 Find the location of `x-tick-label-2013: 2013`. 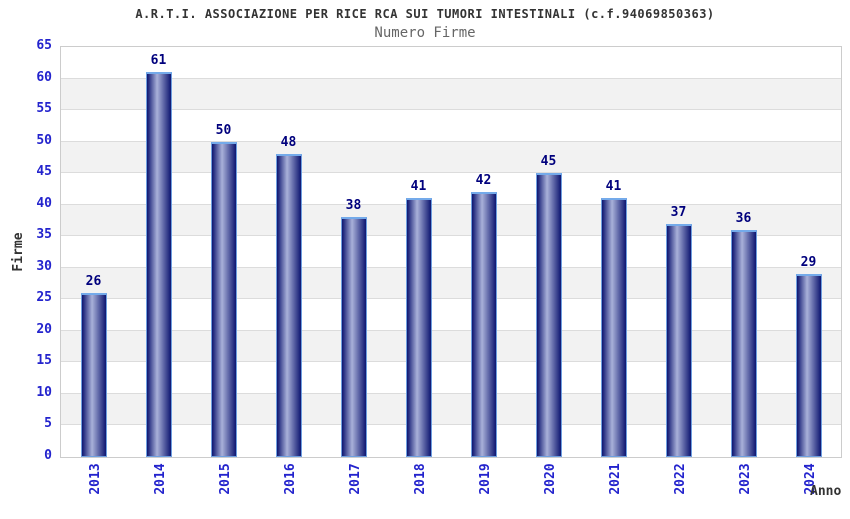

x-tick-label-2013: 2013 is located at coordinates (95, 479).